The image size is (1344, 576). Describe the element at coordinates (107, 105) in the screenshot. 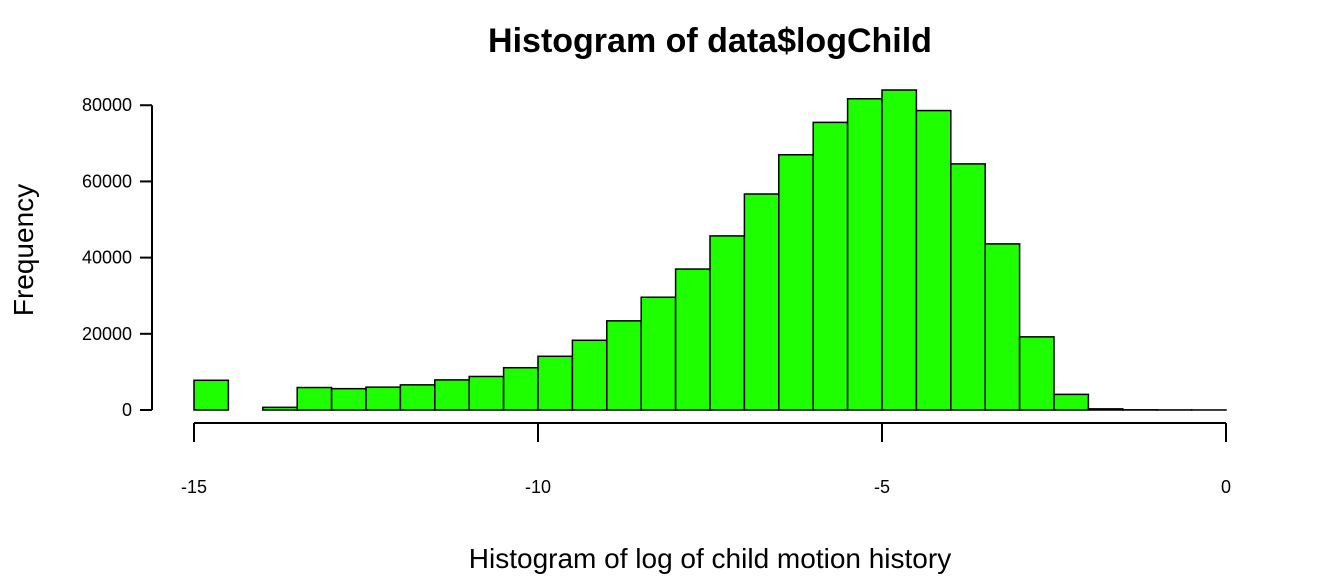

I see `y-tick-label: 80000` at that location.